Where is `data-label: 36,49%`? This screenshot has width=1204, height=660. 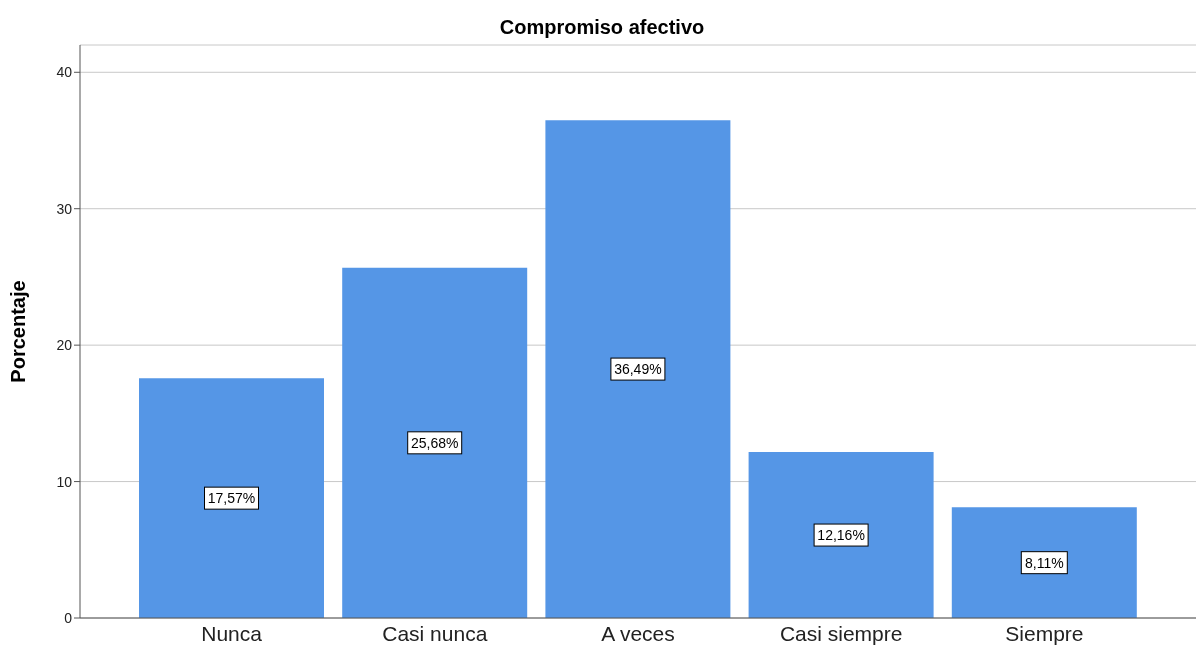
data-label: 36,49% is located at coordinates (638, 369).